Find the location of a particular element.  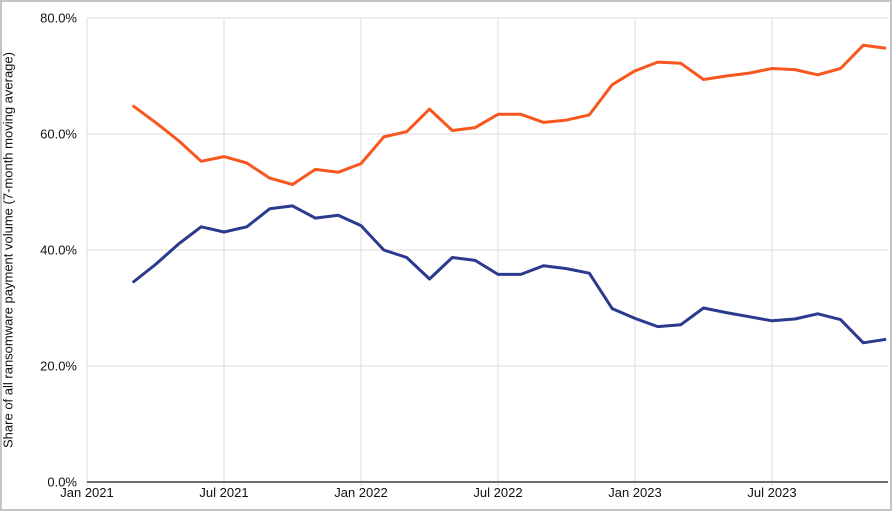

x-tick-label: Jan 2021 is located at coordinates (87, 492).